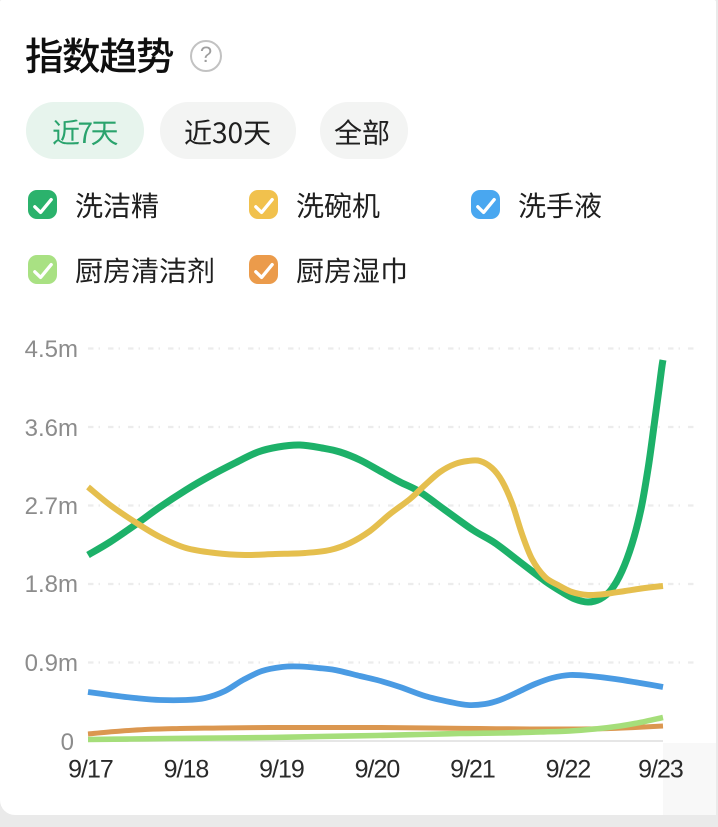 This screenshot has width=718, height=827. What do you see at coordinates (186, 770) in the screenshot?
I see `svg-text: 9/18` at bounding box center [186, 770].